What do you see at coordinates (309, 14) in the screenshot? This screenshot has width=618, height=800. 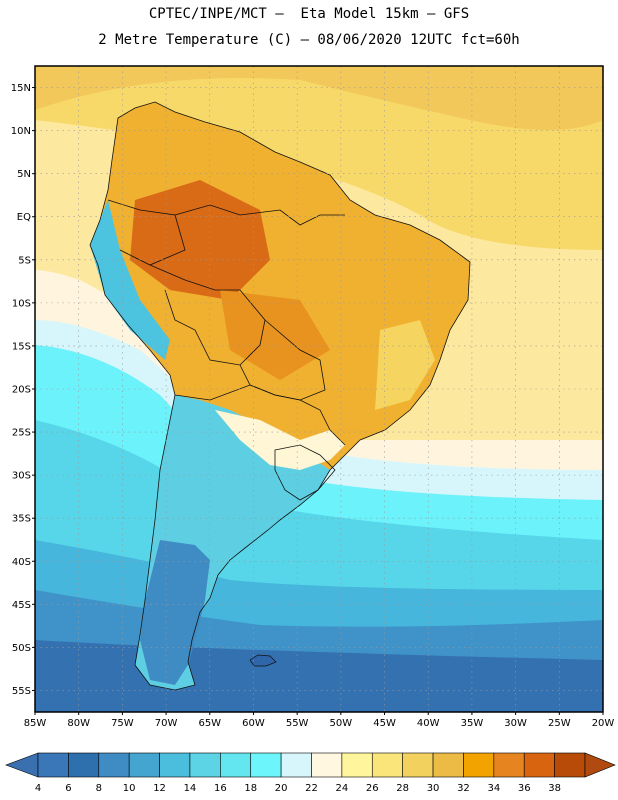 I see `title-line-1: CPTEC/INPE/MCT – Eta Model 15km – GFS` at bounding box center [309, 14].